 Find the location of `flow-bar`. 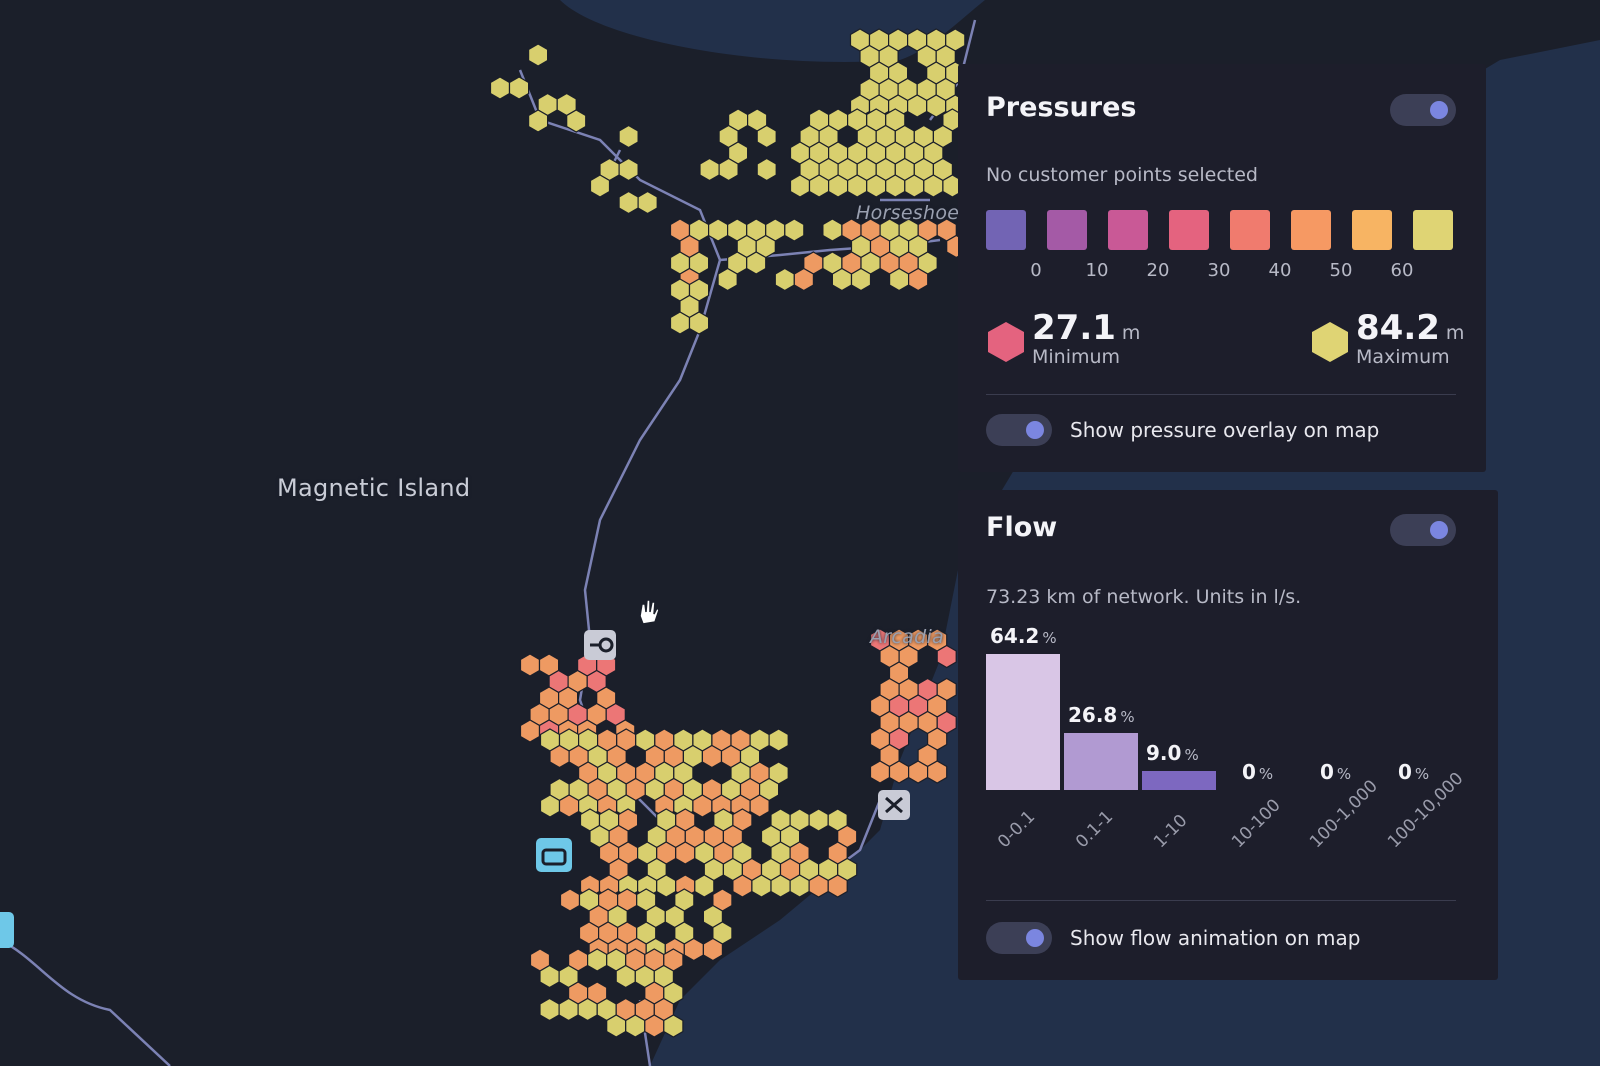

flow-bar is located at coordinates (1179, 780).